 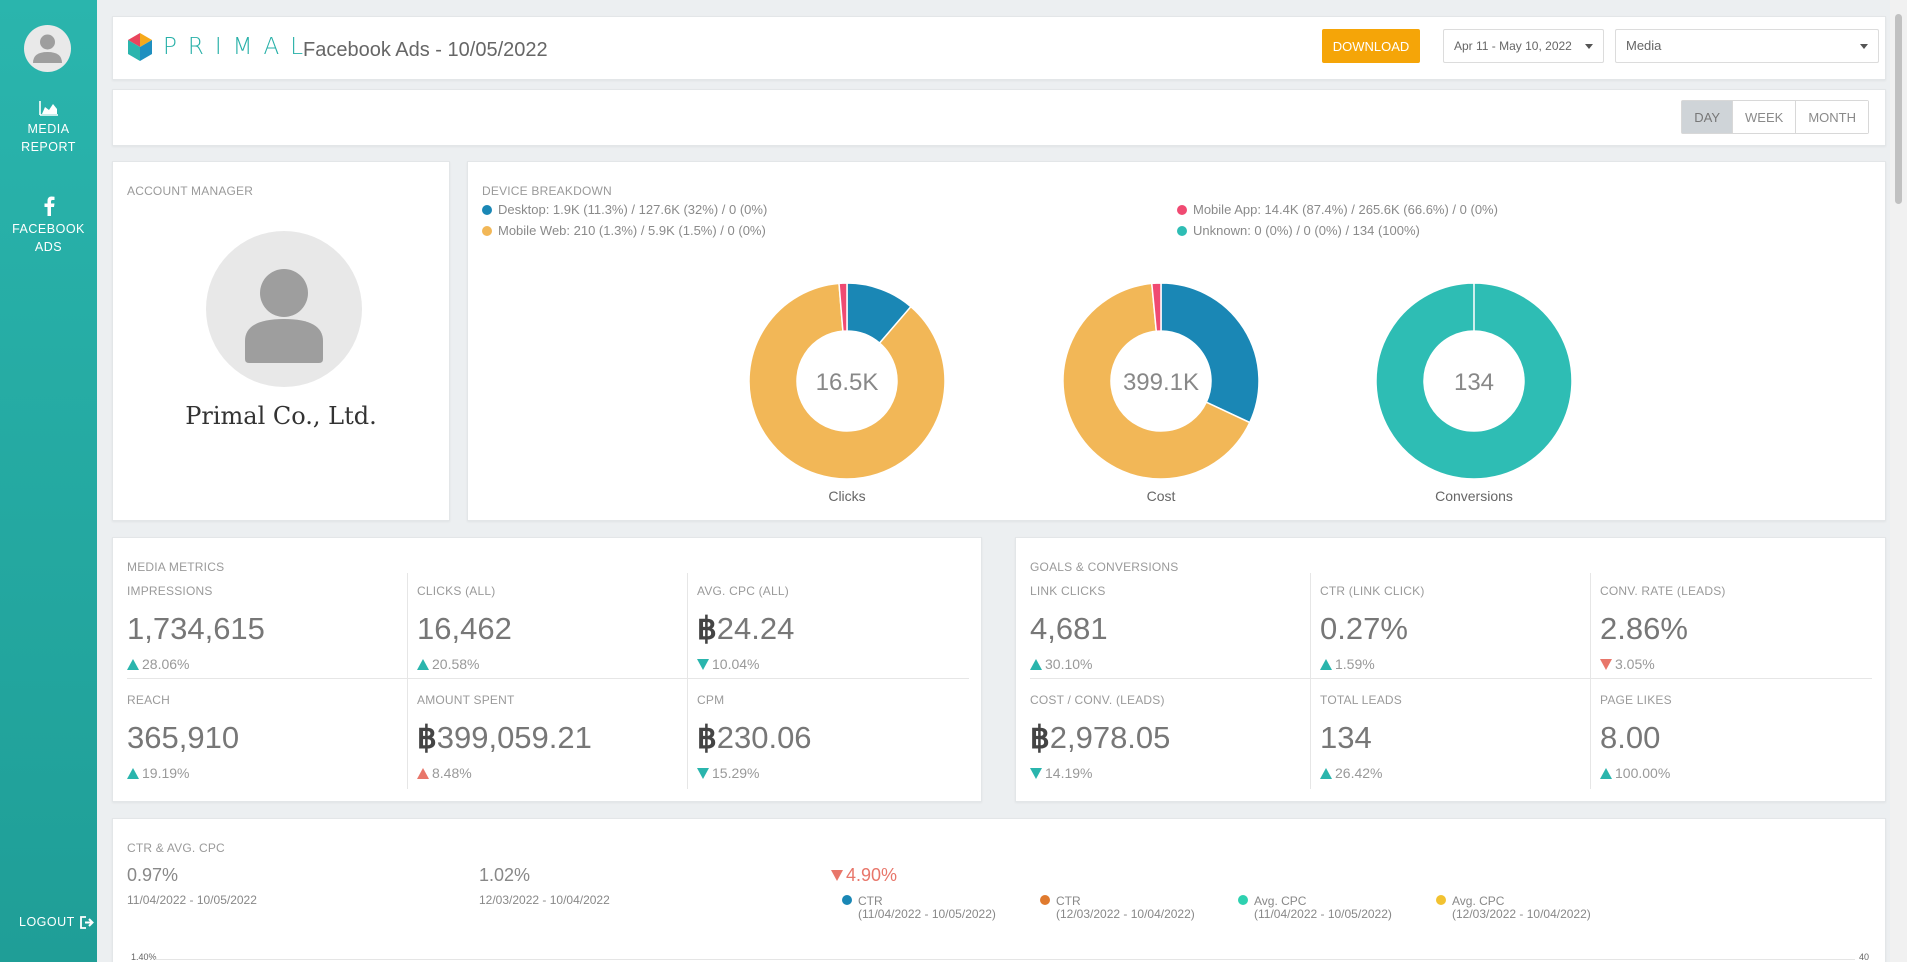 I want to click on metric-value: 1,734,615, so click(x=196, y=629).